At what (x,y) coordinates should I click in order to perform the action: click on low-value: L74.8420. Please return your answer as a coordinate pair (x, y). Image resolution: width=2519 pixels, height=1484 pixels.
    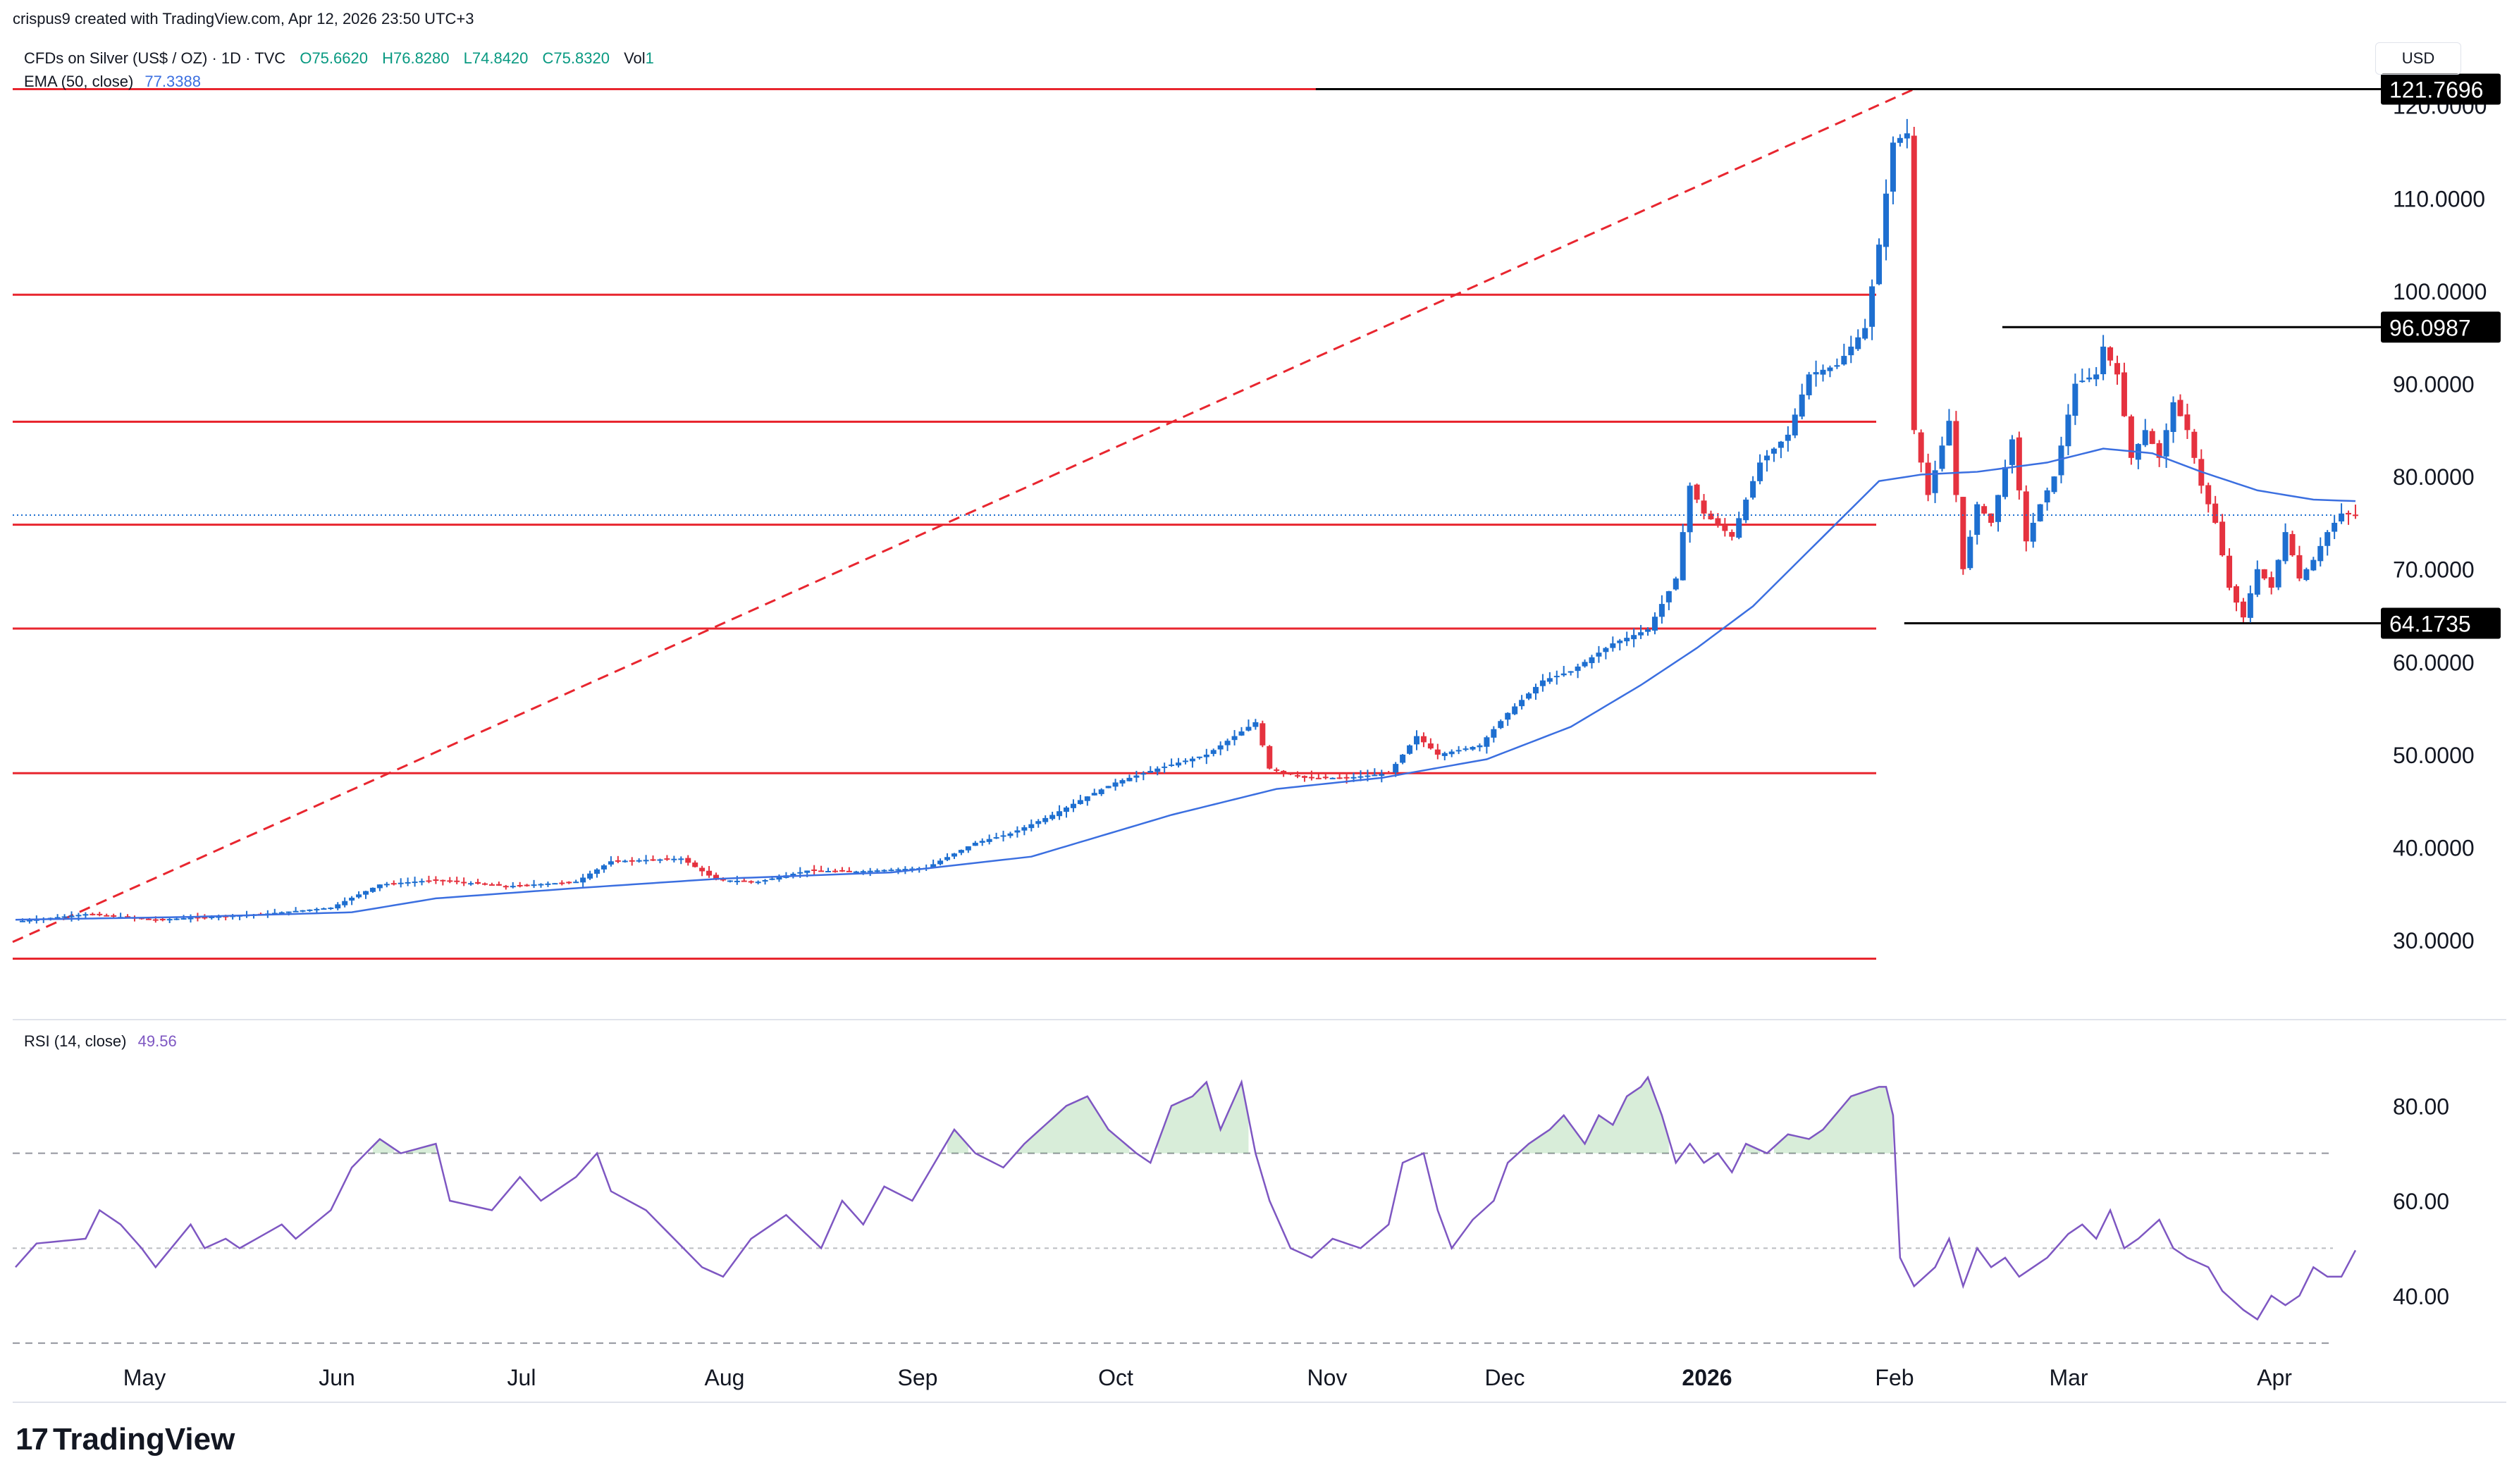
    Looking at the image, I should click on (496, 58).